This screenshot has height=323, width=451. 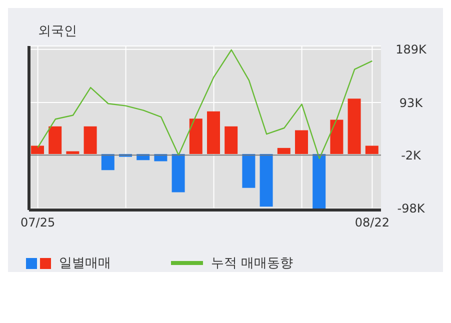 What do you see at coordinates (411, 155) in the screenshot?
I see `y-tick-label: -2K` at bounding box center [411, 155].